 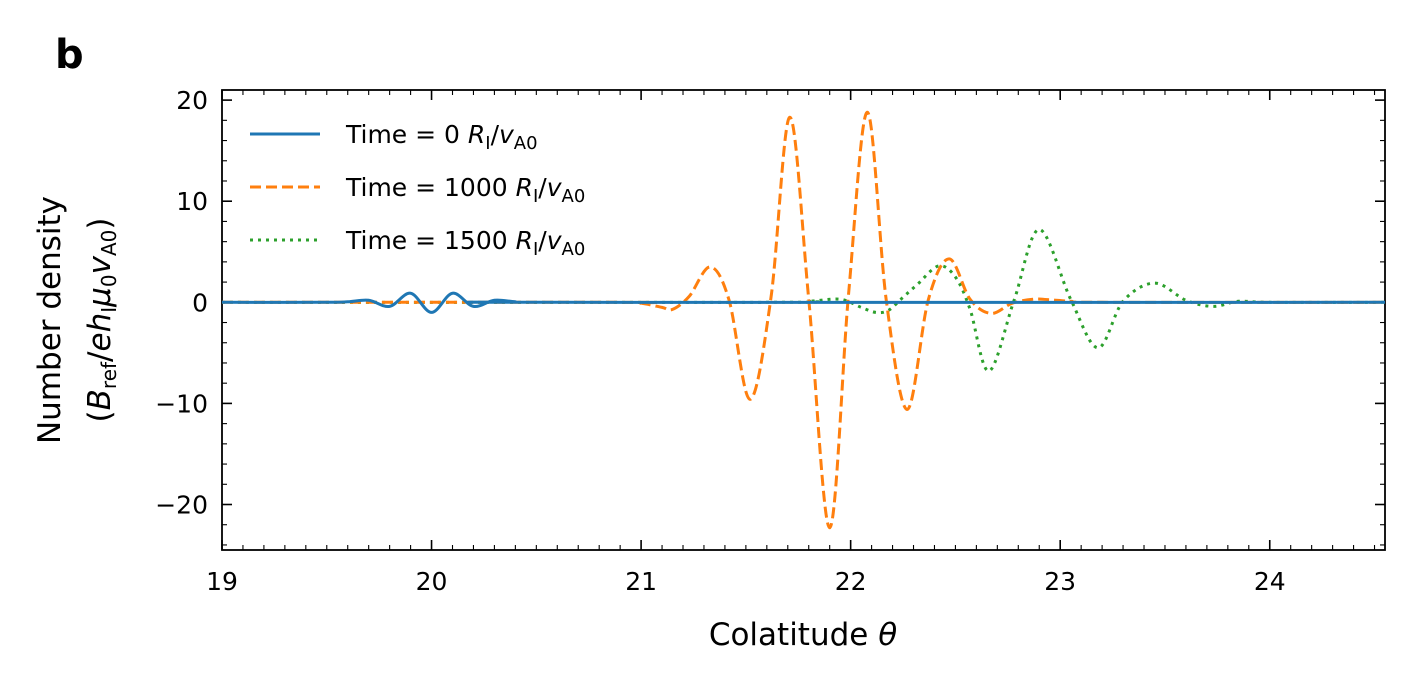 I want to click on x-tick-label: 21, so click(x=641, y=581).